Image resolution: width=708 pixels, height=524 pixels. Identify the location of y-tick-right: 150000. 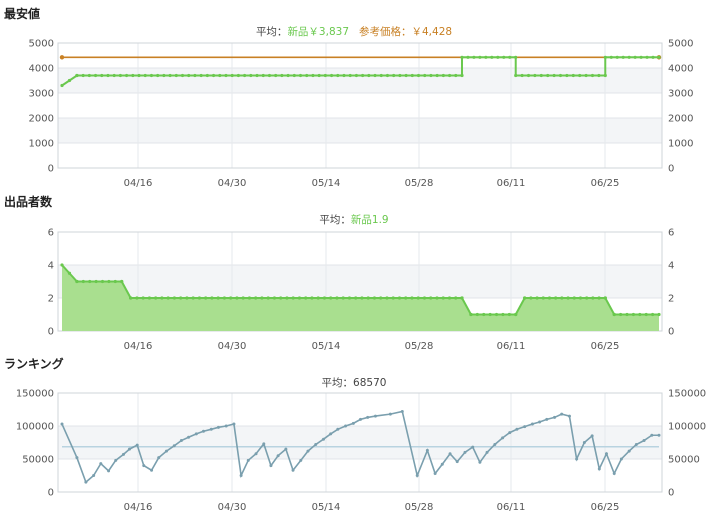
(687, 394).